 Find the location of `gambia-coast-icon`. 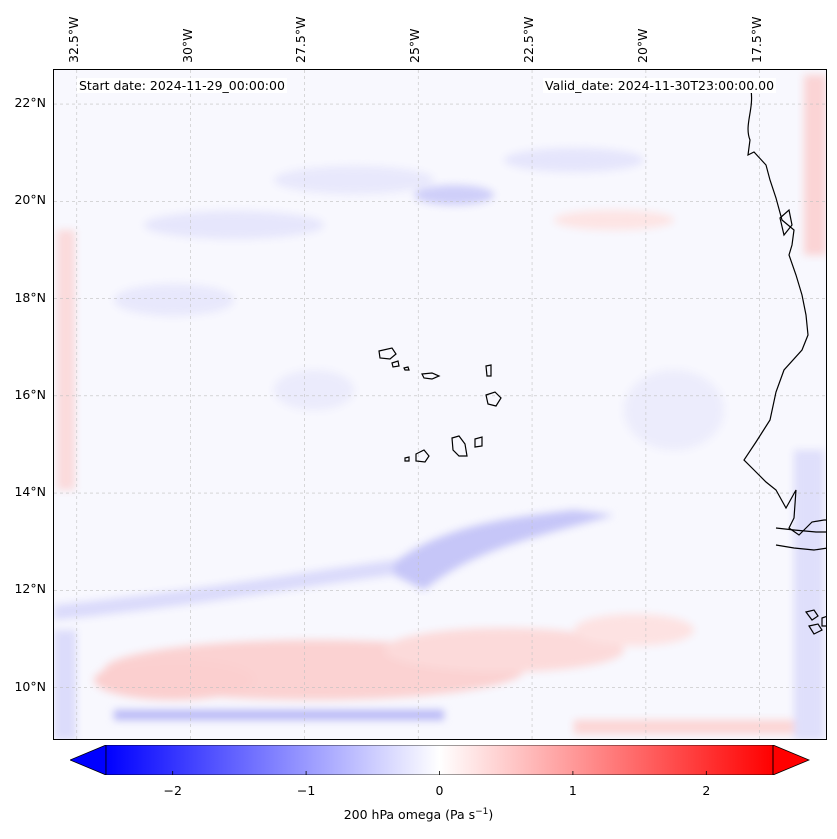

gambia-coast-icon is located at coordinates (800, 530).